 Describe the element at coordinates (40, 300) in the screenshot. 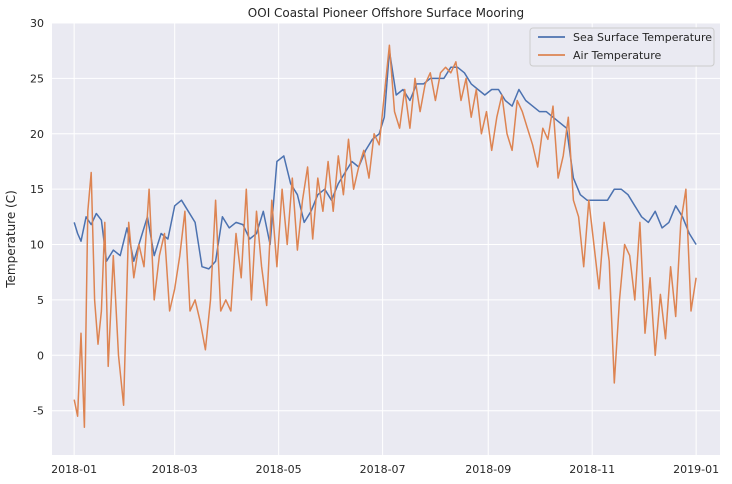

I see `y-tick-label: 5` at that location.